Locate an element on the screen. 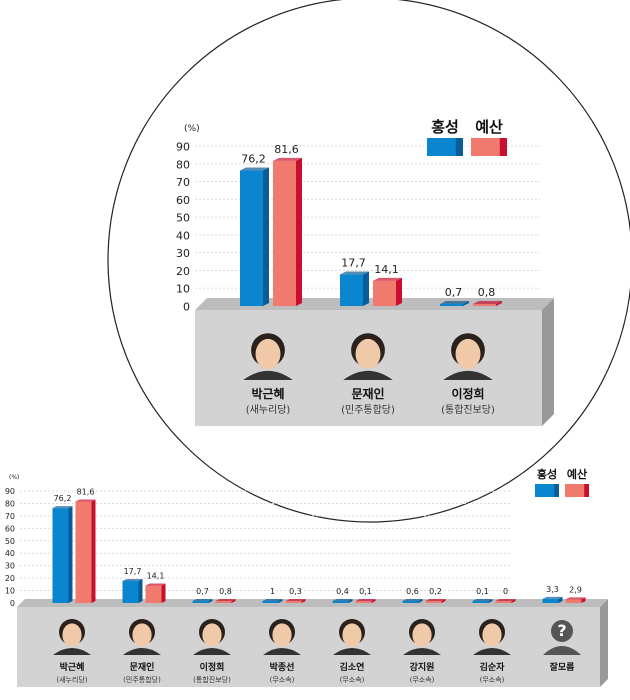 The height and width of the screenshot is (700, 630). y-tick-label: 30 is located at coordinates (183, 253).